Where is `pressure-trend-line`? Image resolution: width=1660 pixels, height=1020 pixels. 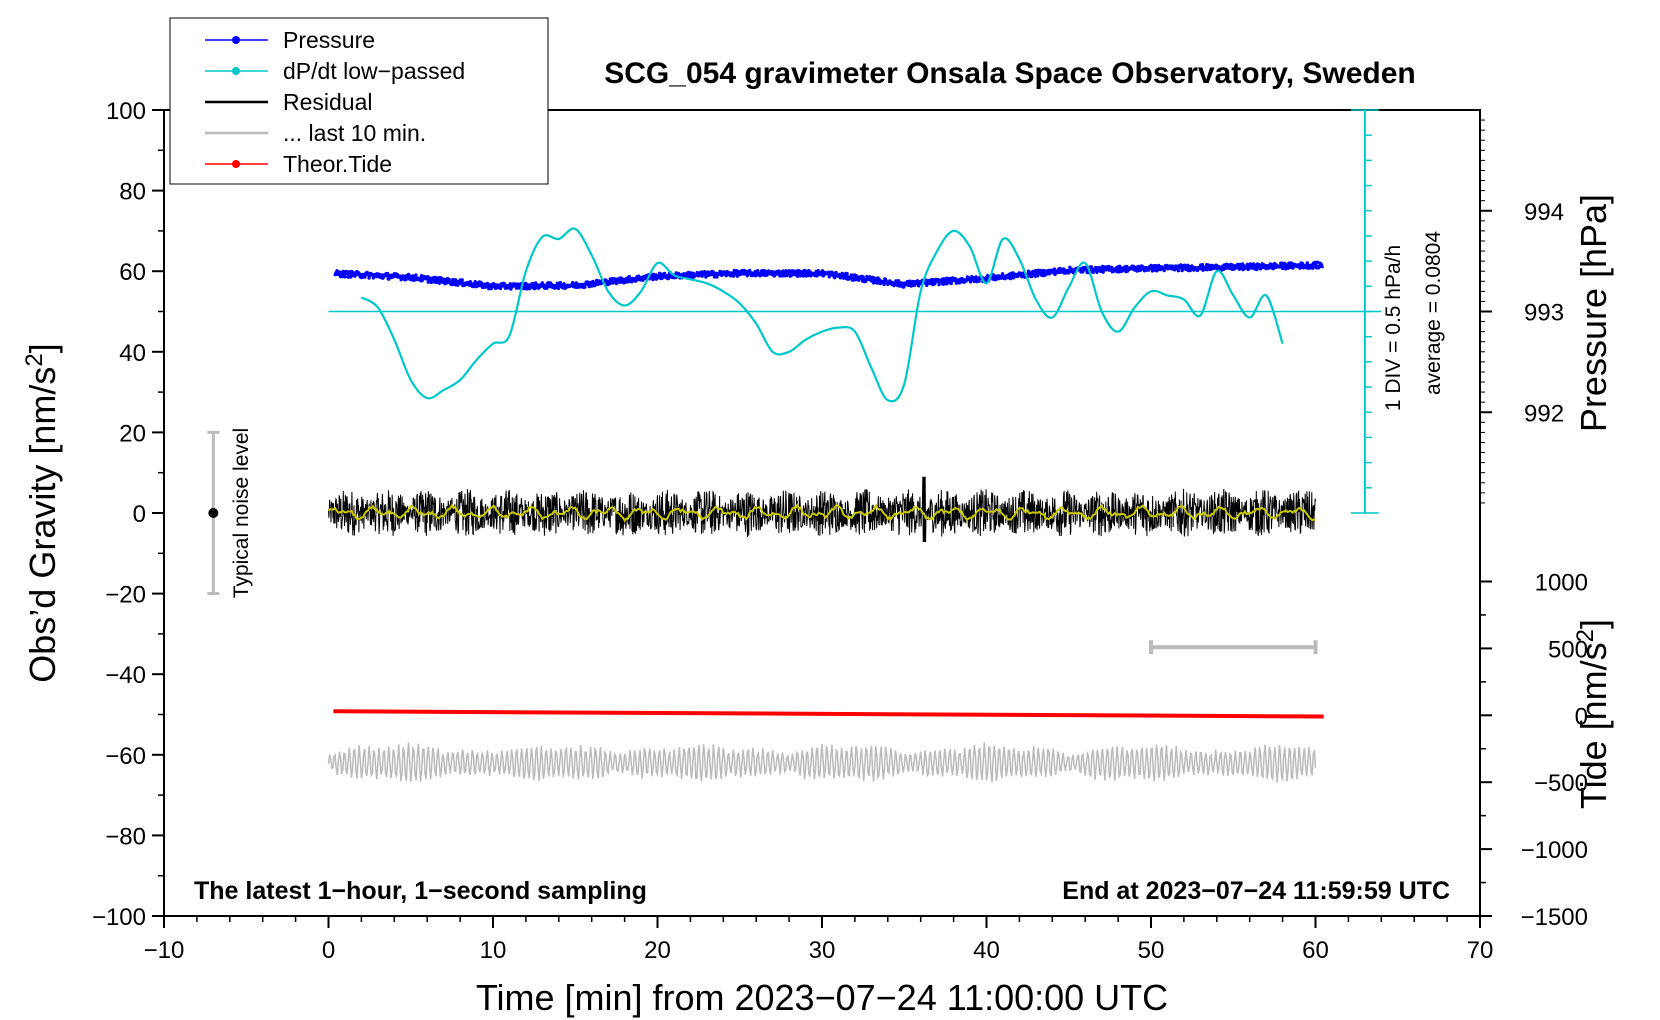 pressure-trend-line is located at coordinates (825, 275).